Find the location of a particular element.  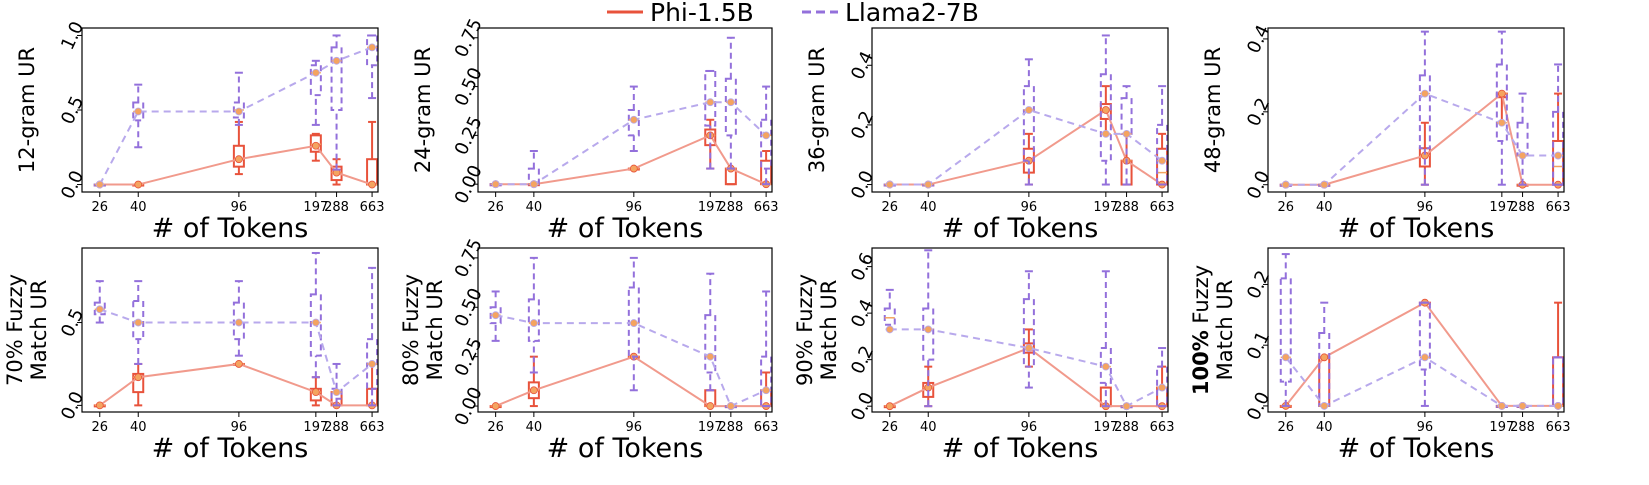

y-axis-label: 24-gram UR is located at coordinates (423, 110).